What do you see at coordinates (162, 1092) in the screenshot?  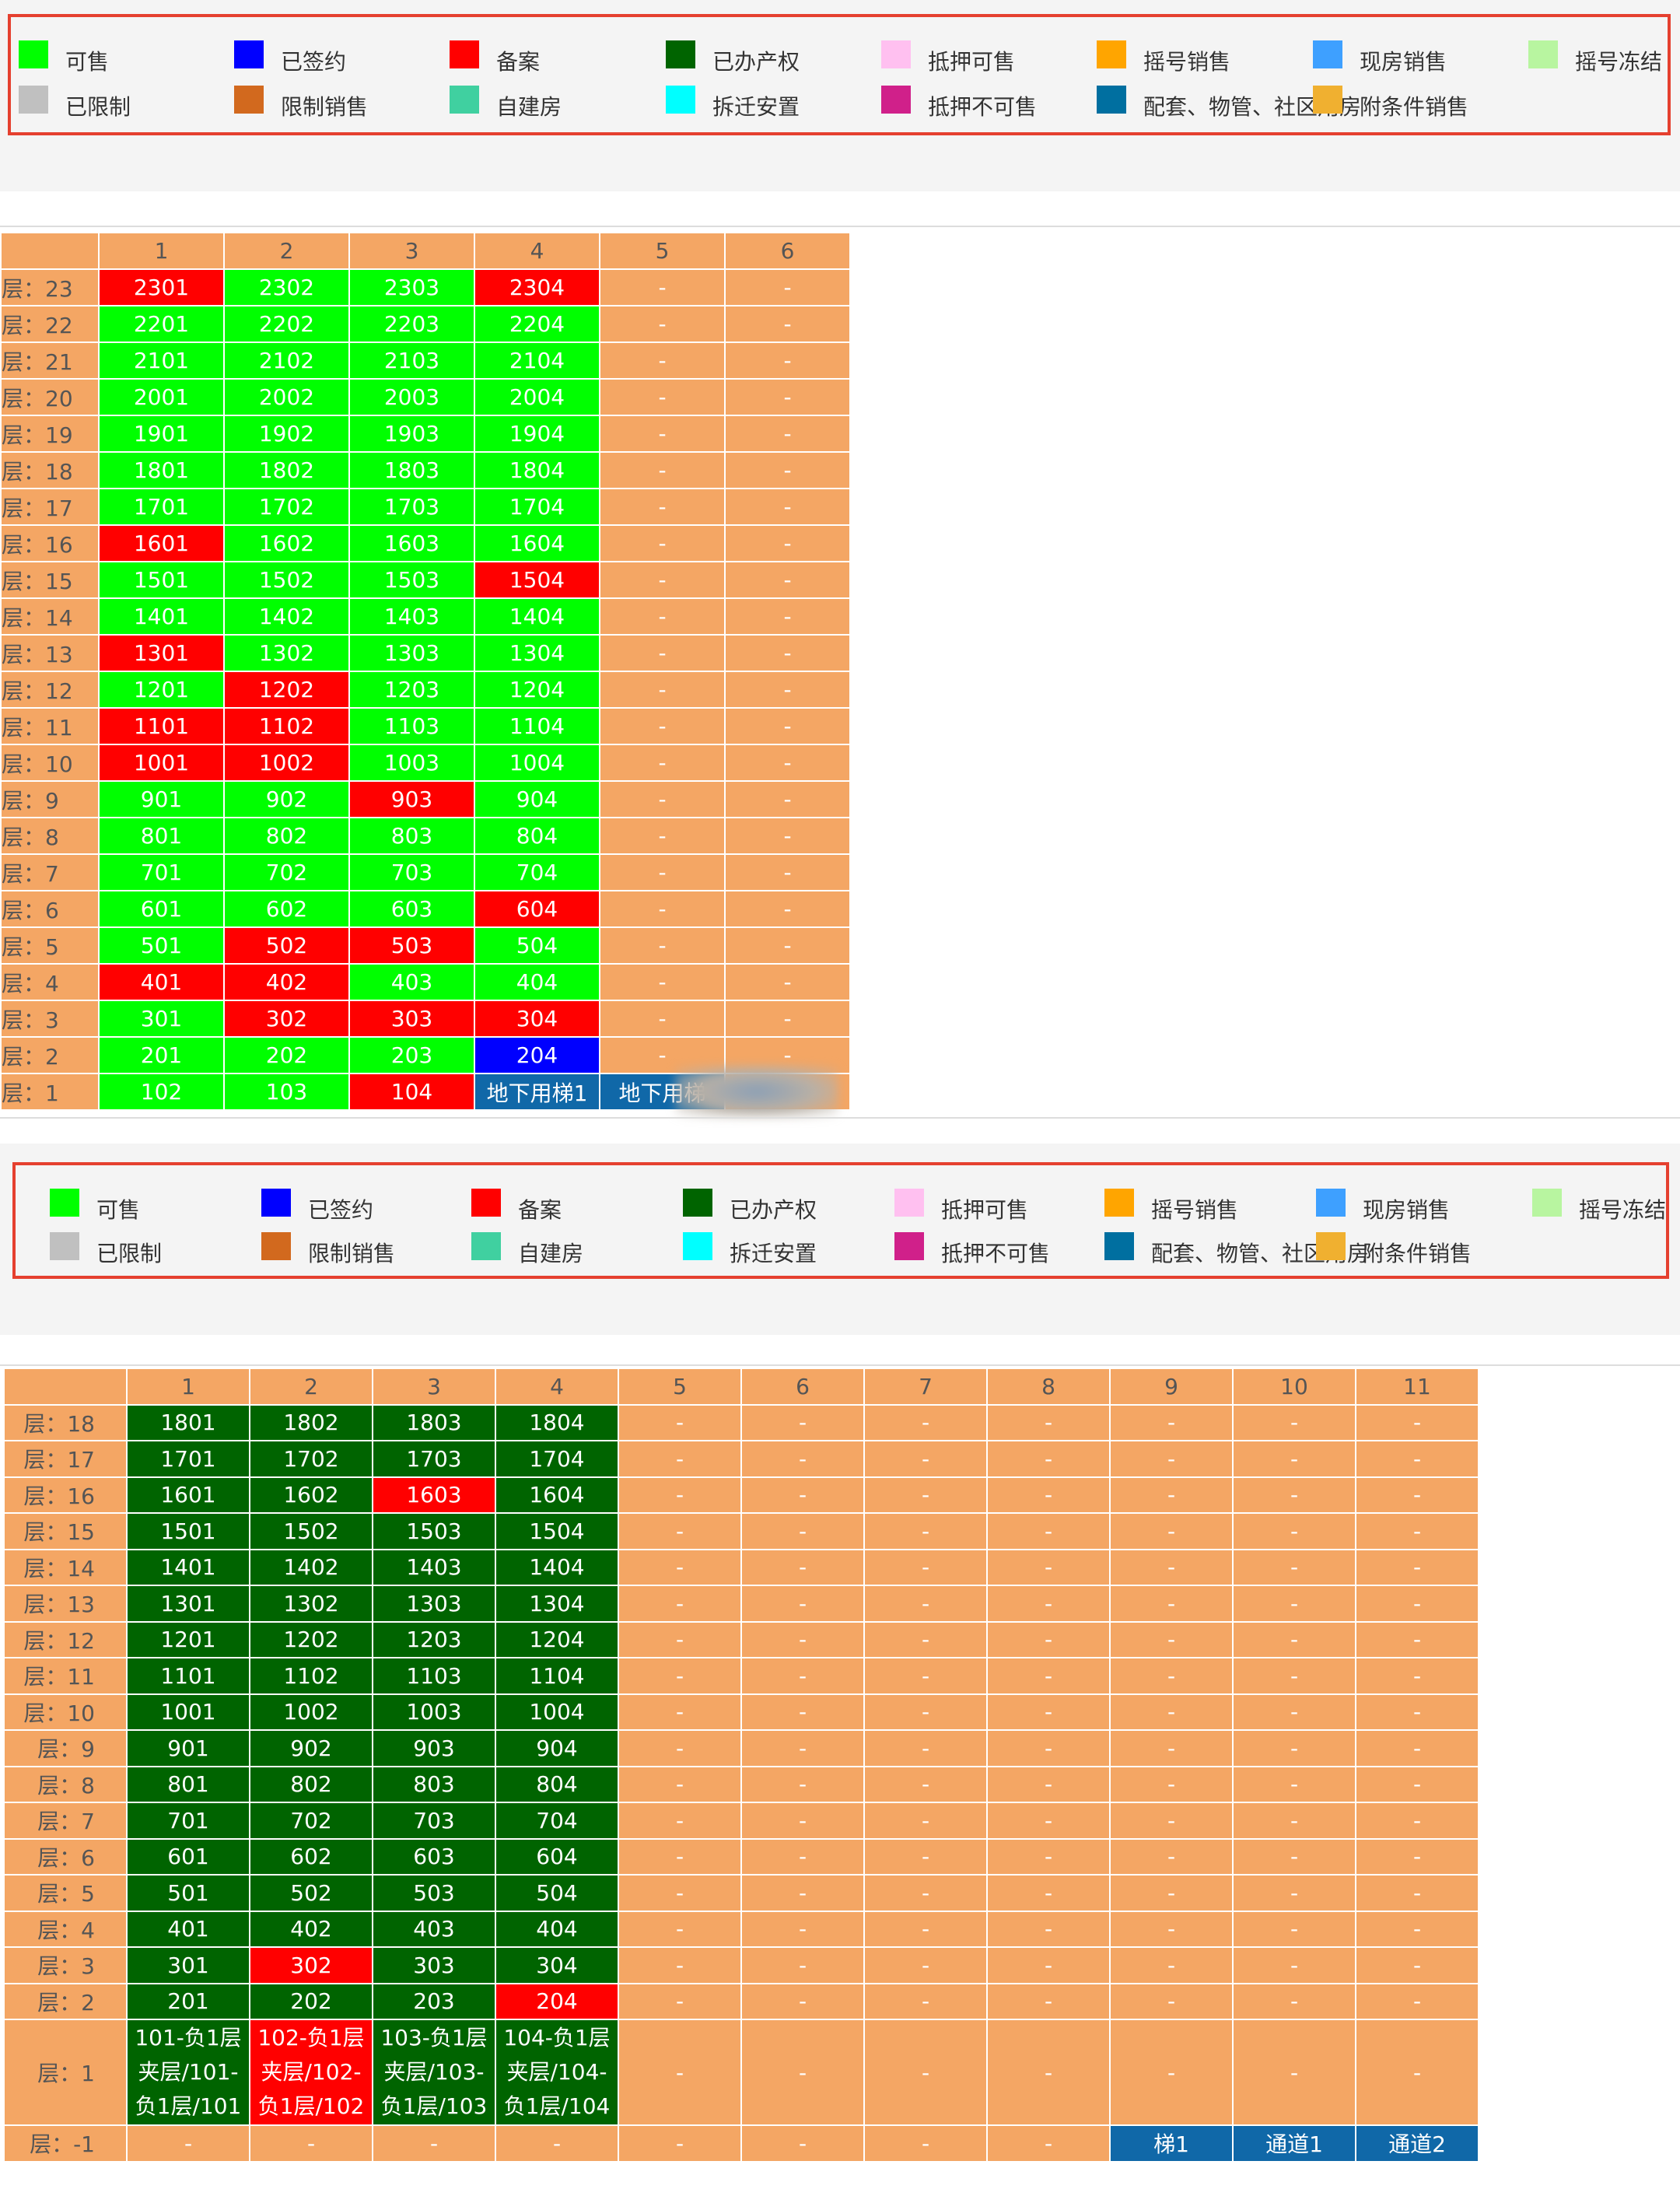 I see `unit-cell: 102` at bounding box center [162, 1092].